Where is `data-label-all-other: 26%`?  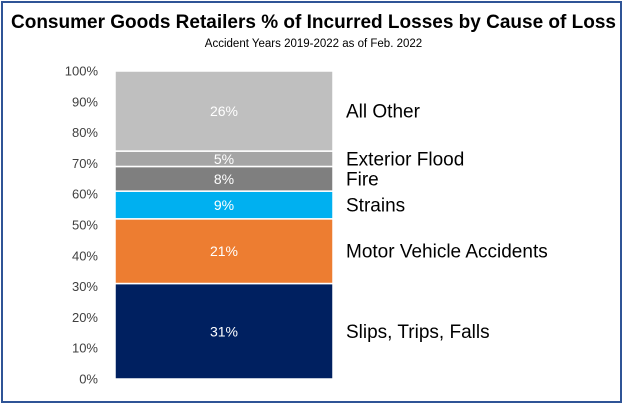
data-label-all-other: 26% is located at coordinates (224, 111).